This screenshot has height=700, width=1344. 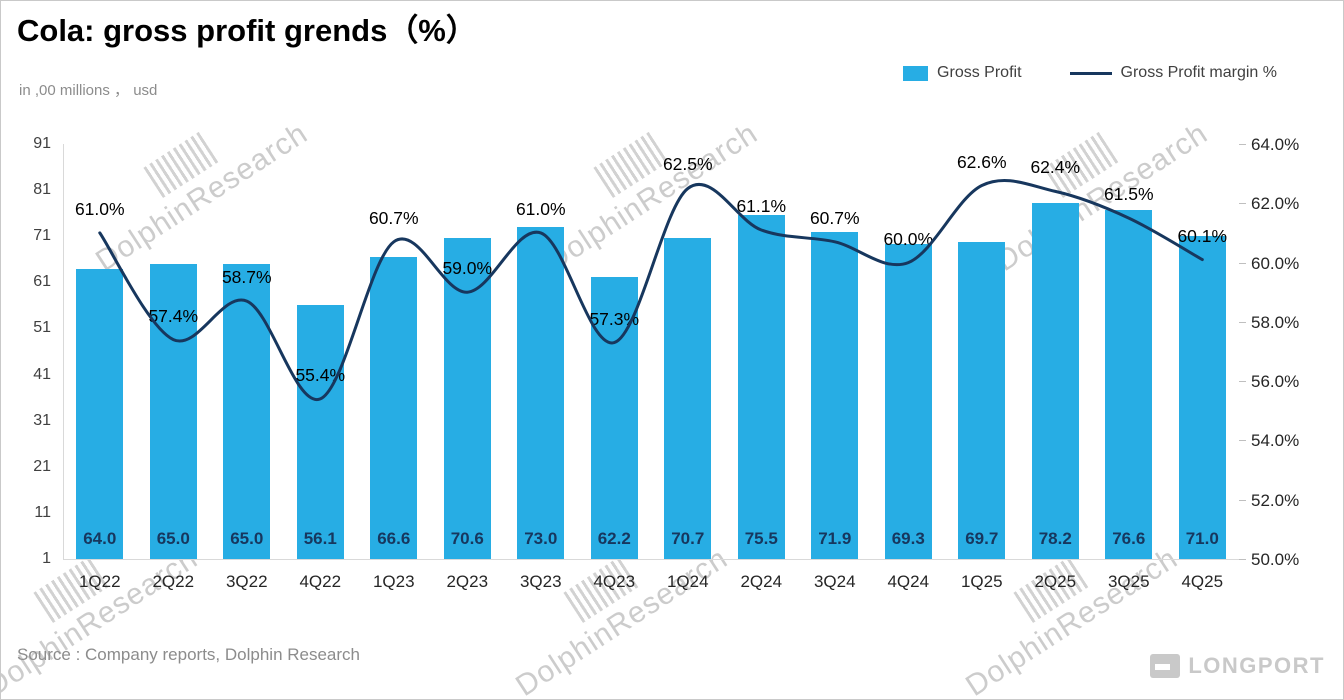 What do you see at coordinates (247, 30) in the screenshot?
I see `chart-title: Cola: gross profit grends（%）` at bounding box center [247, 30].